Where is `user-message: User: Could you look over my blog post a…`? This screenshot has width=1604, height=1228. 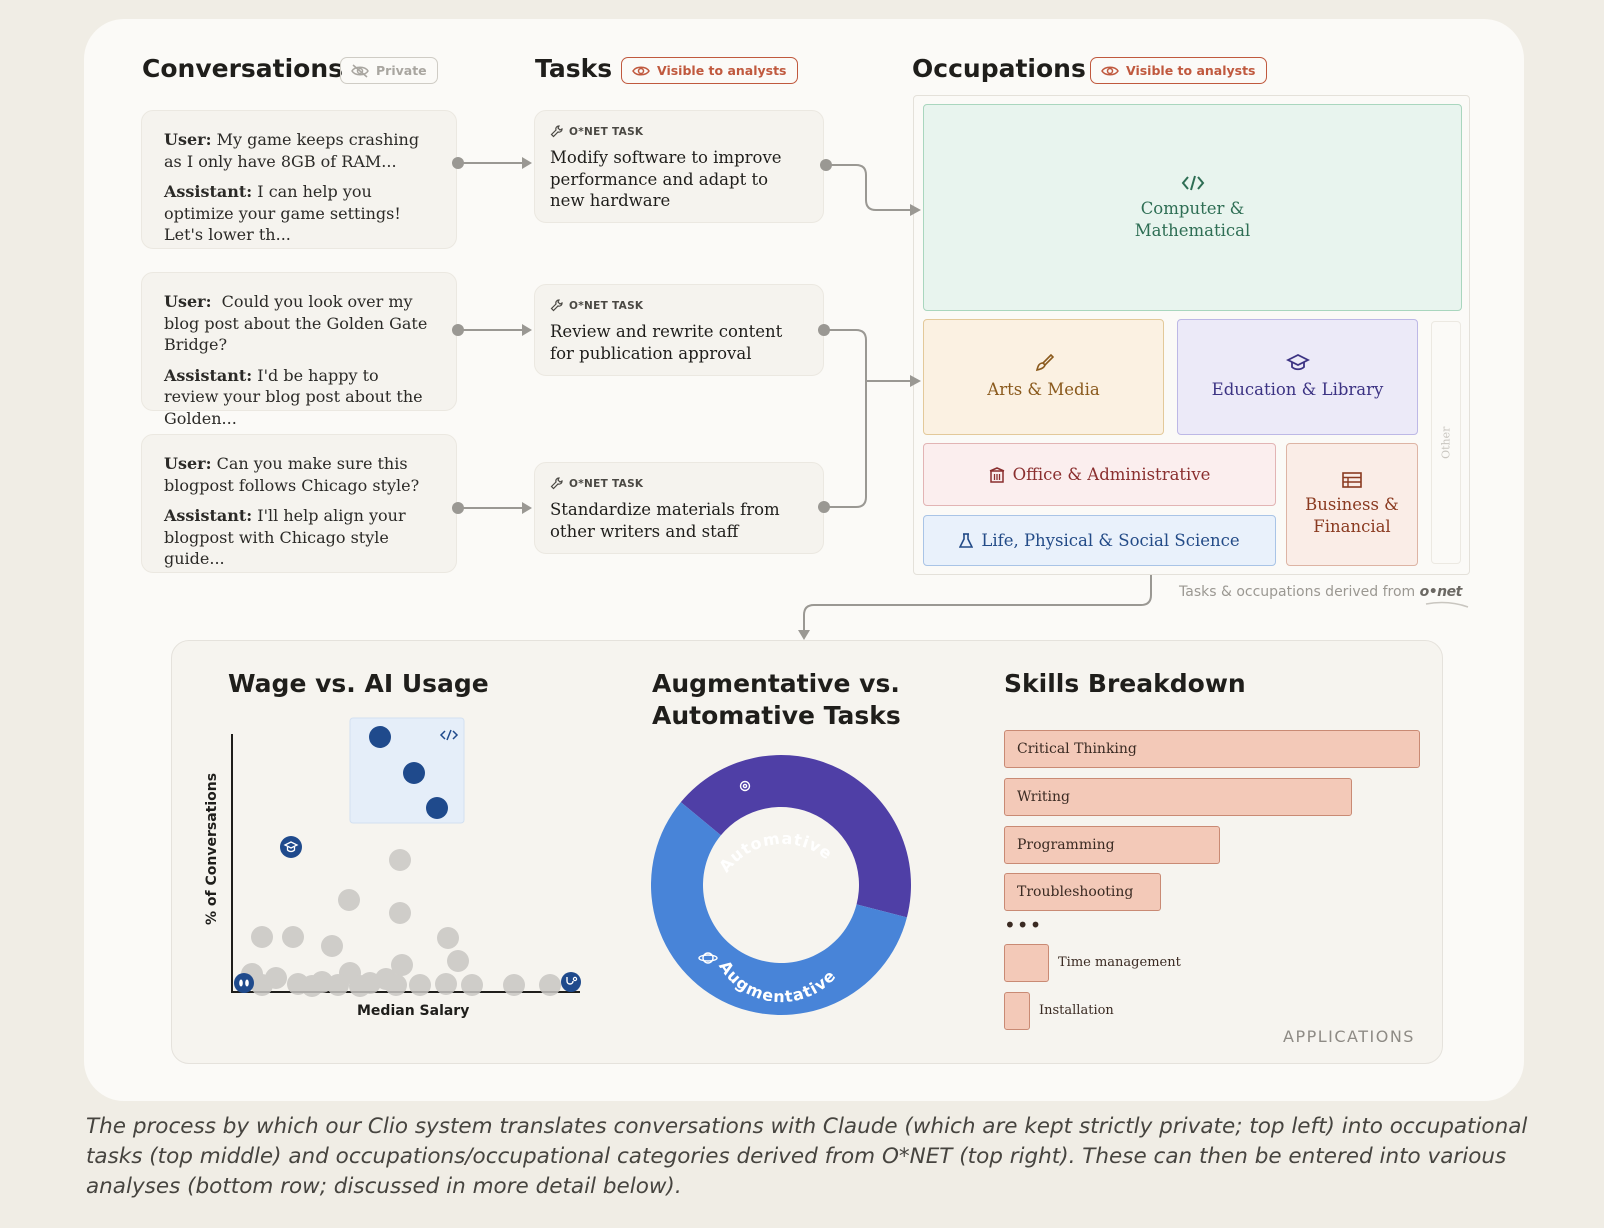 user-message: User: Could you look over my blog post a… is located at coordinates (300, 323).